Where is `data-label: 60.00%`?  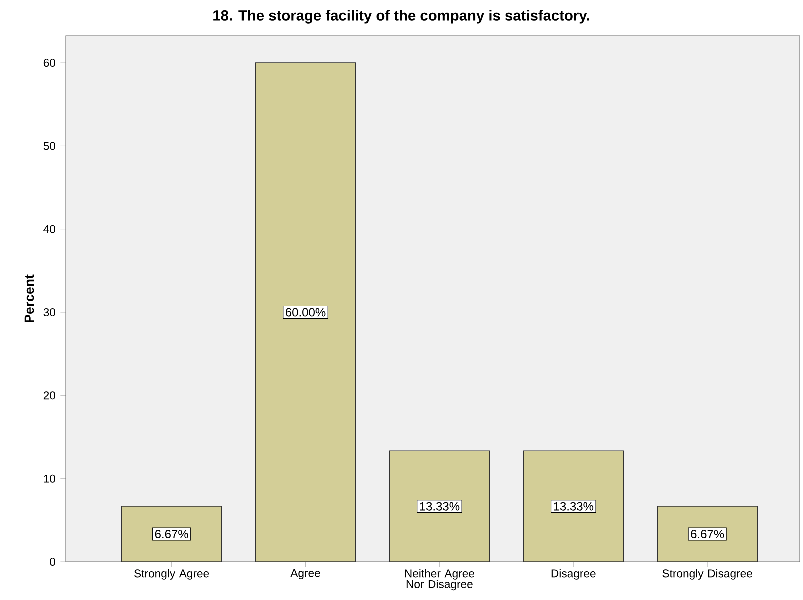
data-label: 60.00% is located at coordinates (306, 312).